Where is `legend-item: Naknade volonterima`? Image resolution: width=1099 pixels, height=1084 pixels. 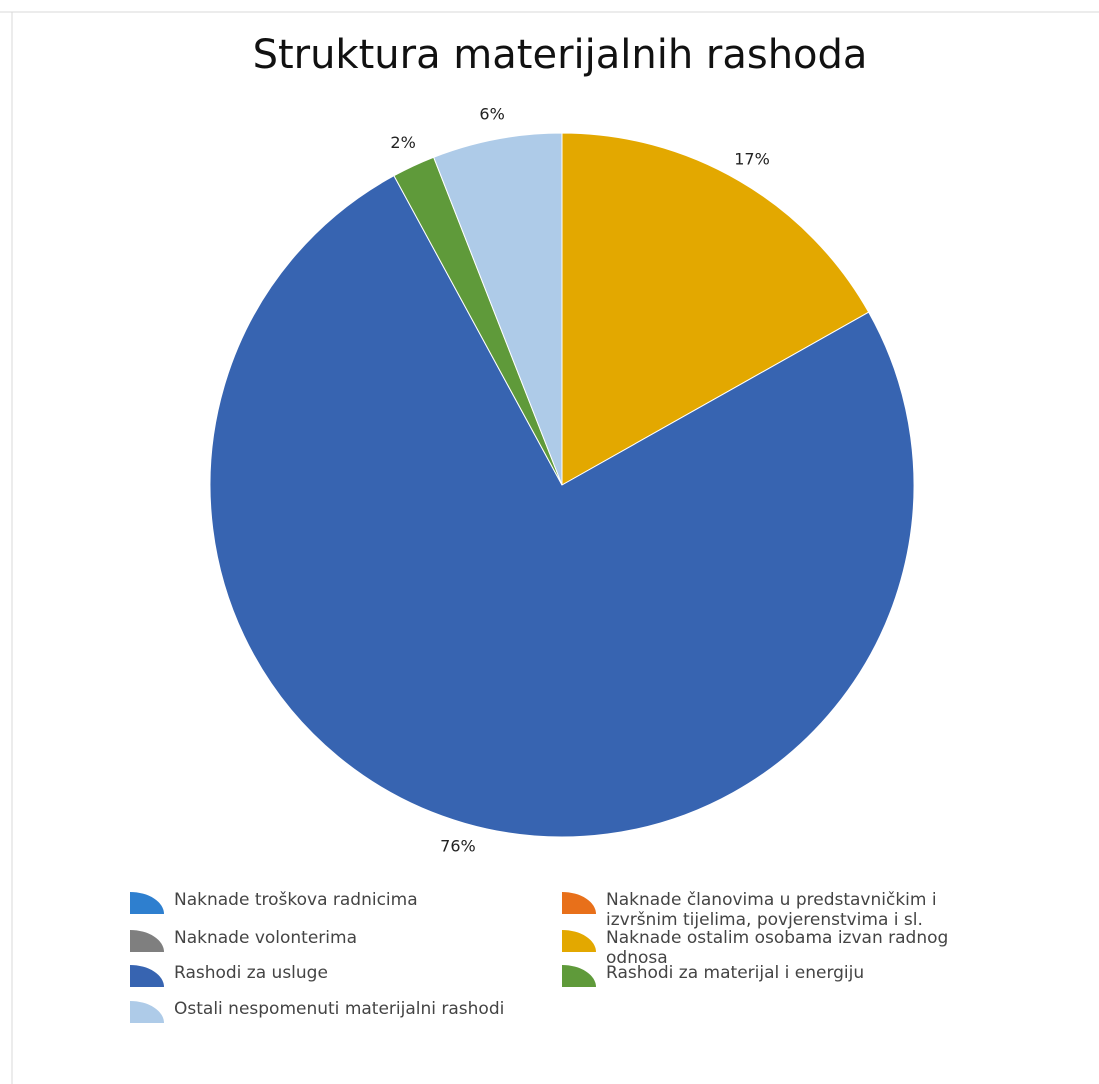 legend-item: Naknade volonterima is located at coordinates (328, 941).